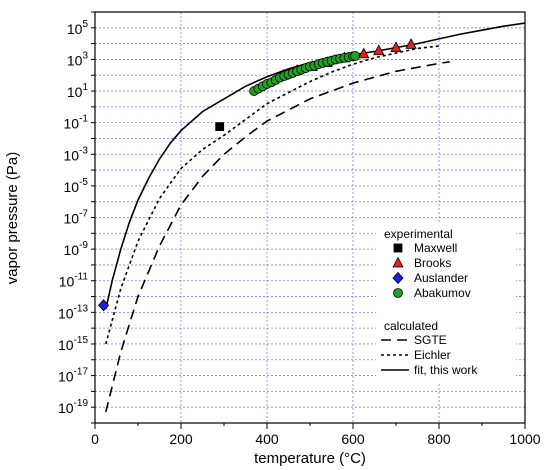 This screenshot has height=470, width=550. I want to click on x-tick-label: 200, so click(181, 439).